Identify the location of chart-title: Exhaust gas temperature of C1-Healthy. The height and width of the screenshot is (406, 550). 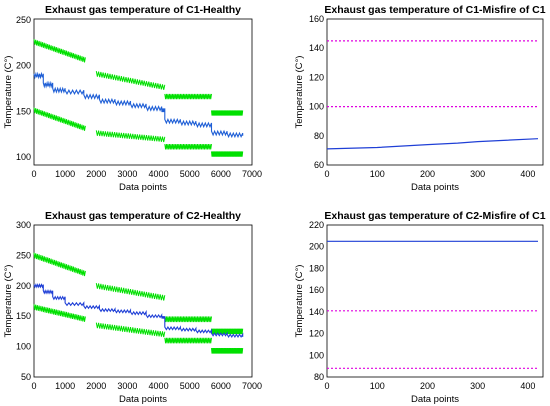
(143, 10).